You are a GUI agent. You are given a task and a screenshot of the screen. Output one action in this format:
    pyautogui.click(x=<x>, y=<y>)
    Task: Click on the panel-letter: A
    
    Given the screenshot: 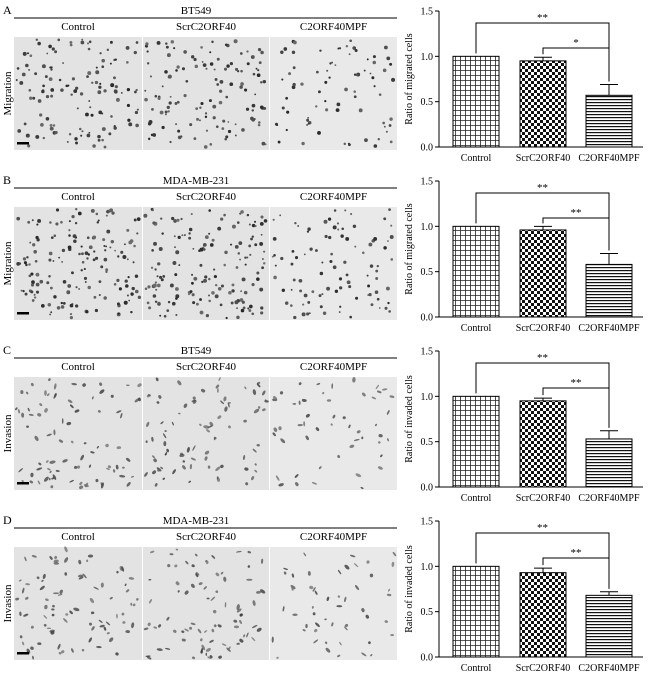 What is the action you would take?
    pyautogui.click(x=7, y=10)
    